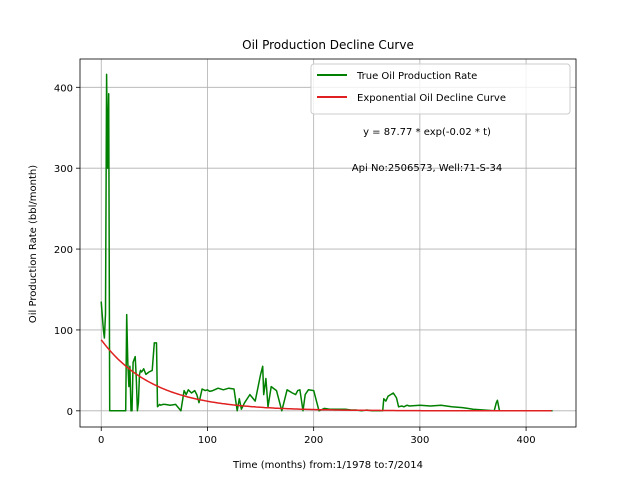 The width and height of the screenshot is (640, 480). Describe the element at coordinates (63, 250) in the screenshot. I see `y-tick-label: 200` at that location.